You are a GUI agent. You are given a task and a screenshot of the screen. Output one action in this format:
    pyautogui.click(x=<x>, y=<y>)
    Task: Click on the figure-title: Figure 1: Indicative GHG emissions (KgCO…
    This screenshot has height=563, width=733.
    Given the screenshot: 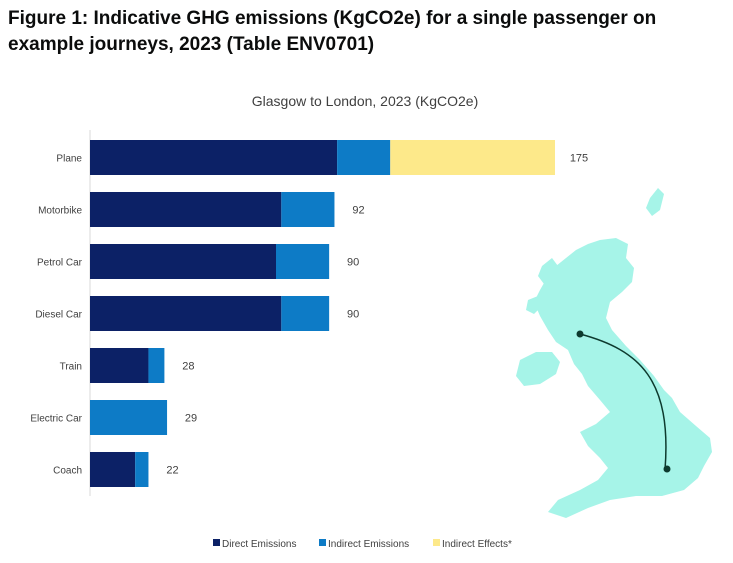 What is the action you would take?
    pyautogui.click(x=332, y=31)
    